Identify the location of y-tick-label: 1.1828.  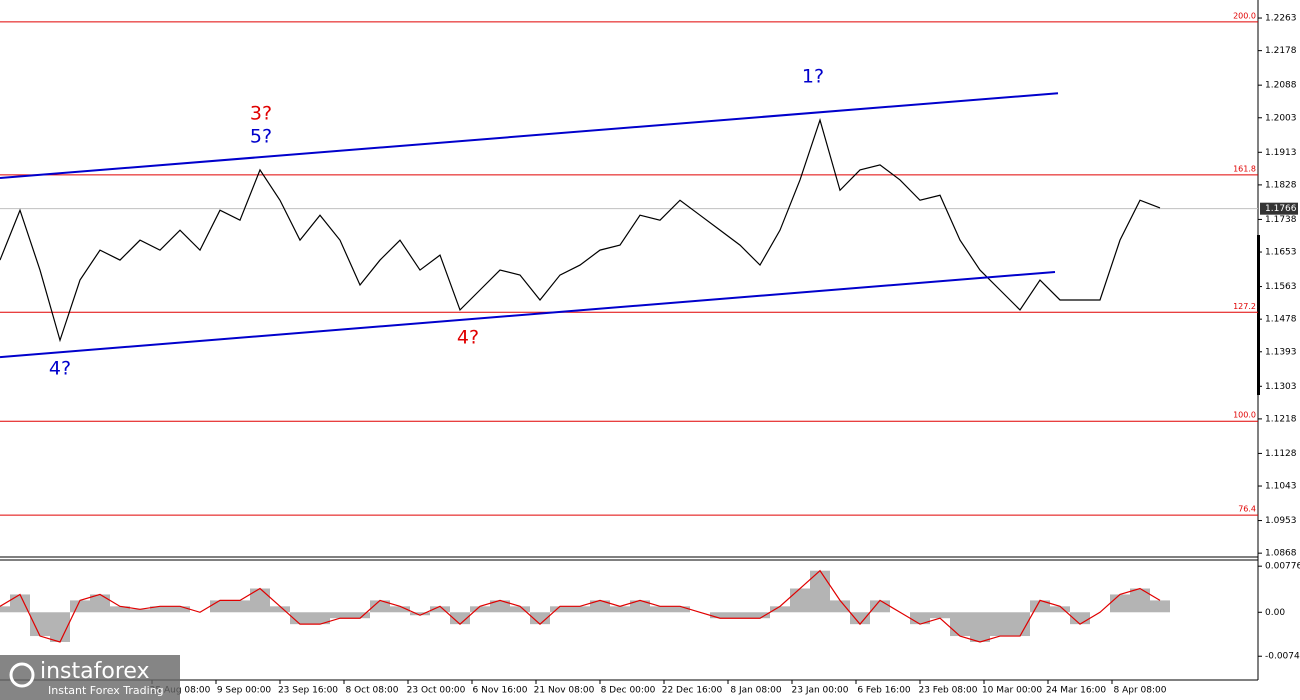
(1281, 185).